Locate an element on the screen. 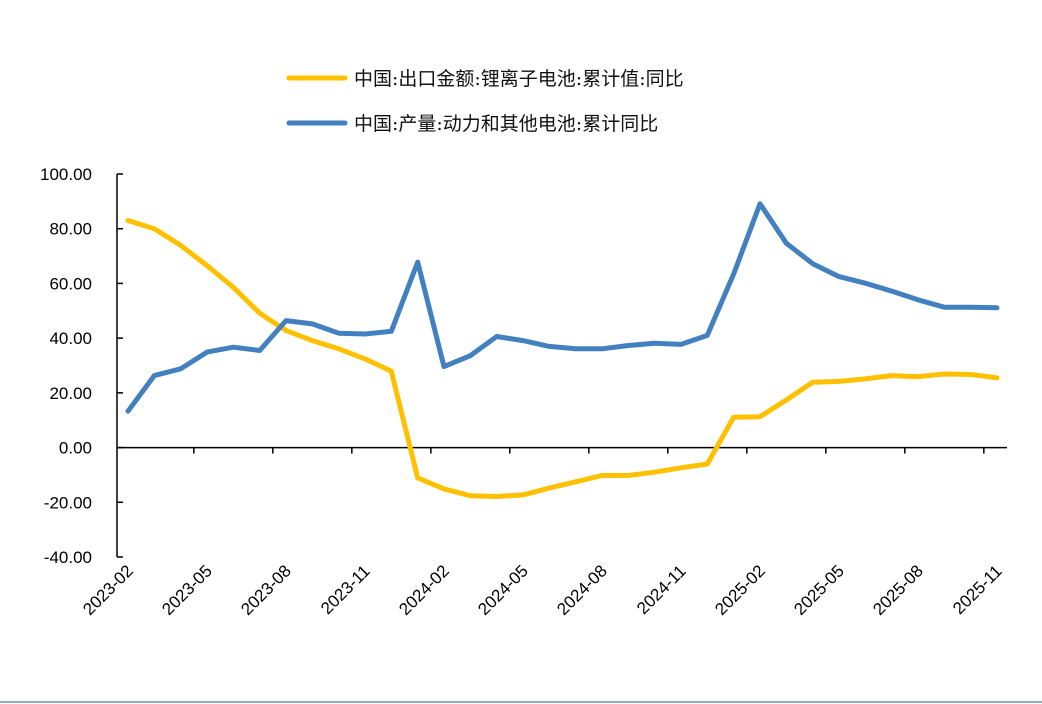 This screenshot has height=704, width=1042. x-tick-label: 2025-05 is located at coordinates (819, 590).